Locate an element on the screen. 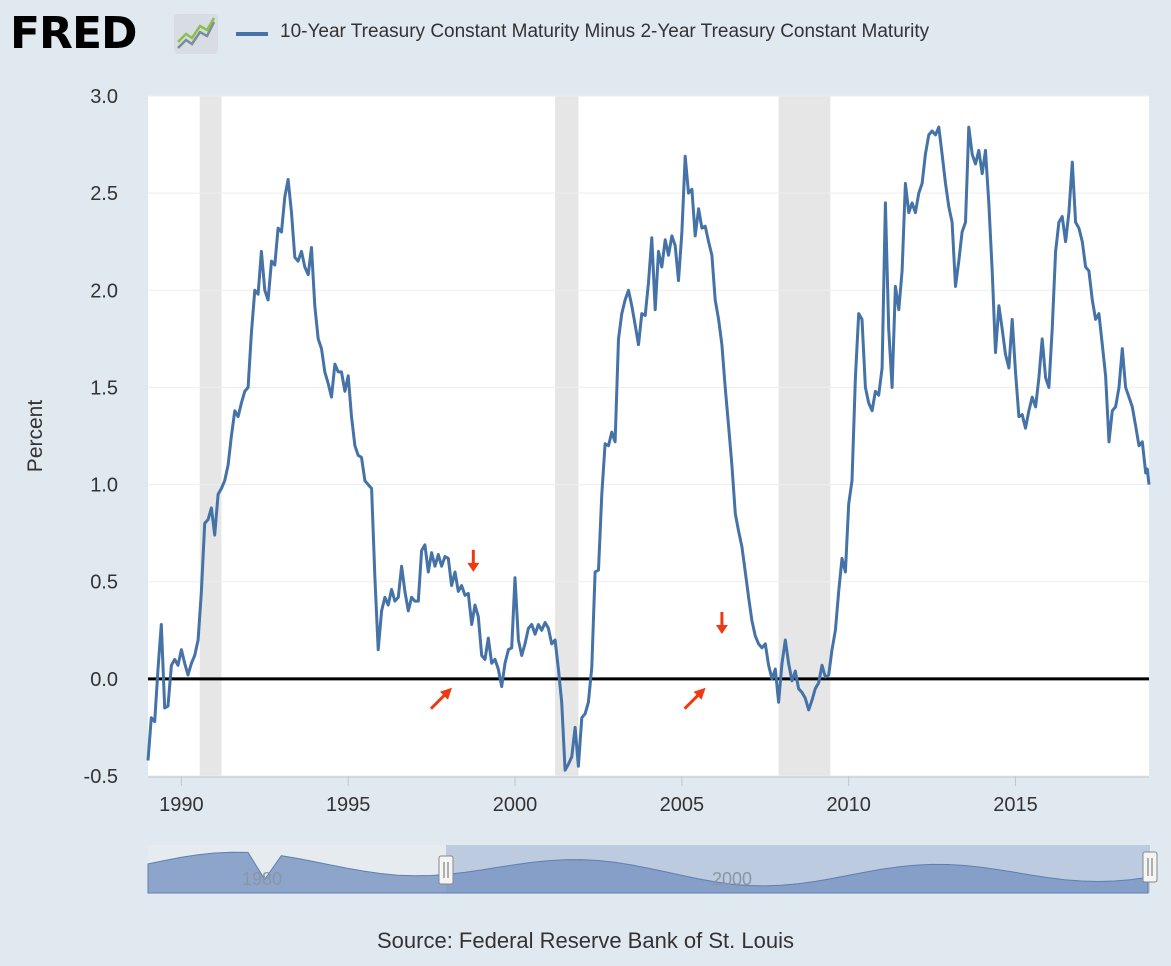  x-axis-ticks: 1990 1995 2000 2005 2010 2015 is located at coordinates (598, 796).